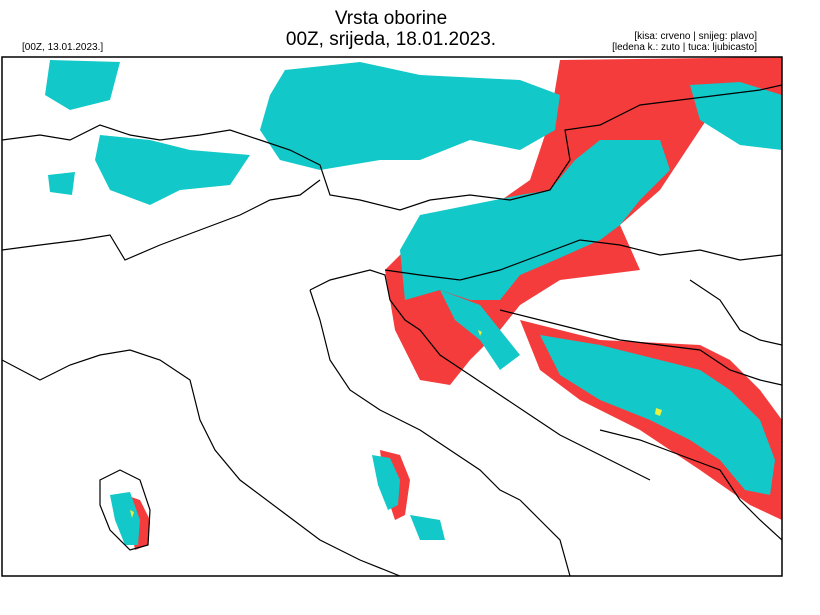 This screenshot has width=820, height=615. I want to click on map-subtitle: 00Z, srijeda, 18.01.2023., so click(391, 39).